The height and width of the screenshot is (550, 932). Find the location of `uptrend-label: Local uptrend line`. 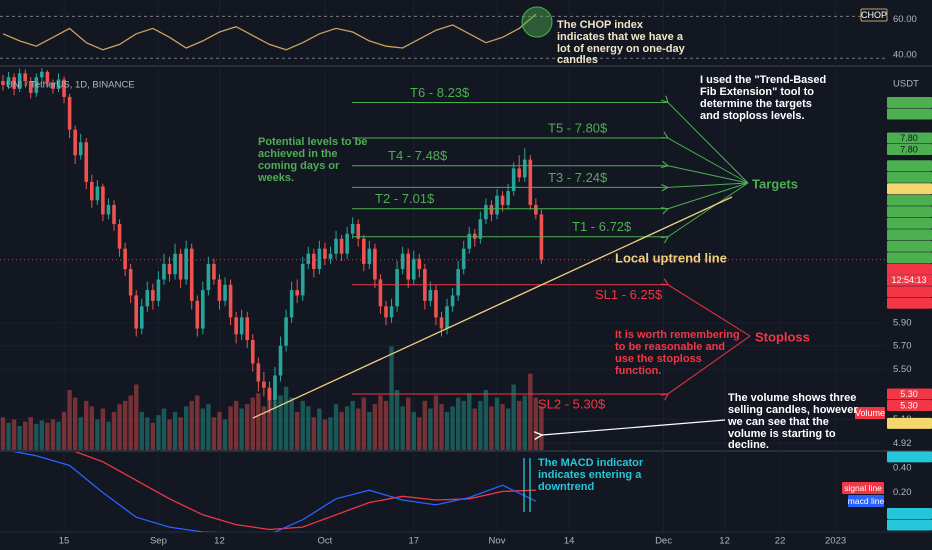

uptrend-label: Local uptrend line is located at coordinates (671, 257).